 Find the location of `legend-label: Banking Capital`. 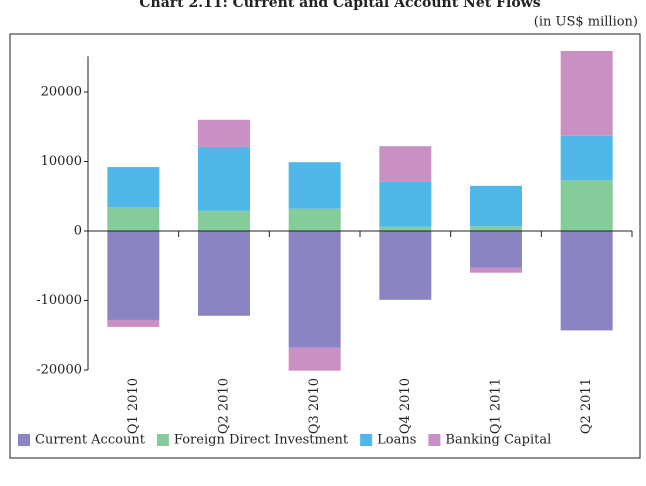

legend-label: Banking Capital is located at coordinates (498, 440).